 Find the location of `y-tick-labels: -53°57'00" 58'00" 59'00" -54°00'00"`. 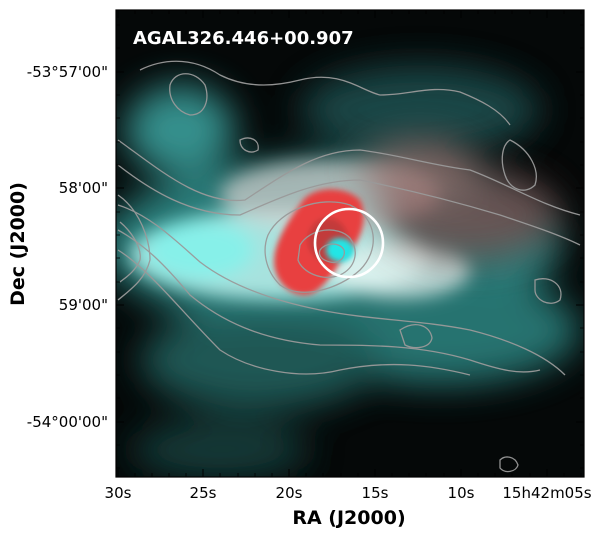

y-tick-labels: -53°57'00" 58'00" 59'00" -54°00'00" is located at coordinates (67, 247).